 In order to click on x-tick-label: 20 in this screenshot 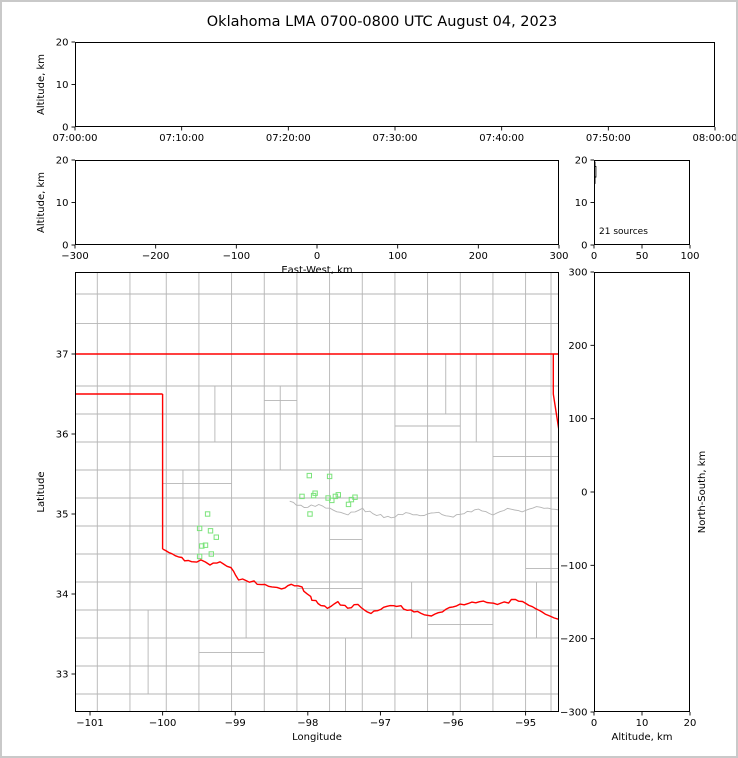, I will do `click(690, 723)`.